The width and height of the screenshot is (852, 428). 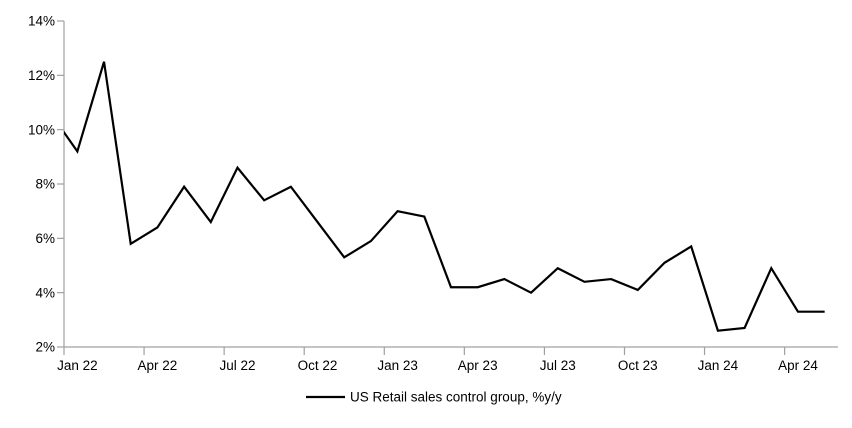 I want to click on y-axis-ticks: 14% 12% 10% 8% 6% 4% 2%, so click(x=46, y=184).